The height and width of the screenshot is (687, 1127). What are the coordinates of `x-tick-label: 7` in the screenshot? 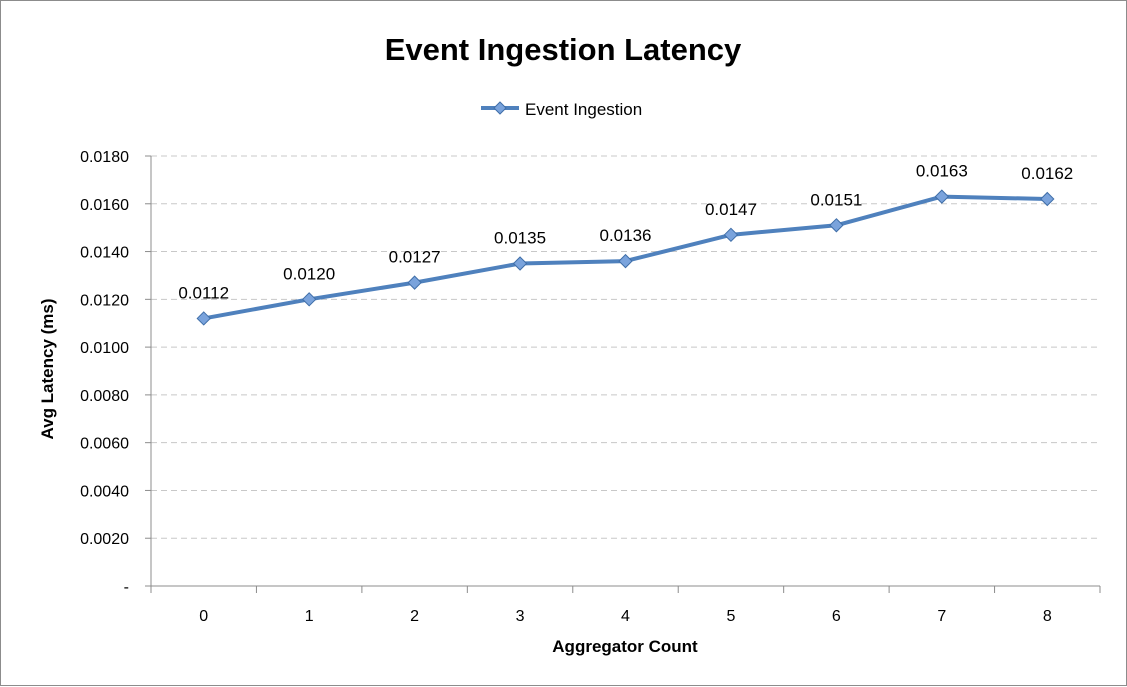 It's located at (941, 616).